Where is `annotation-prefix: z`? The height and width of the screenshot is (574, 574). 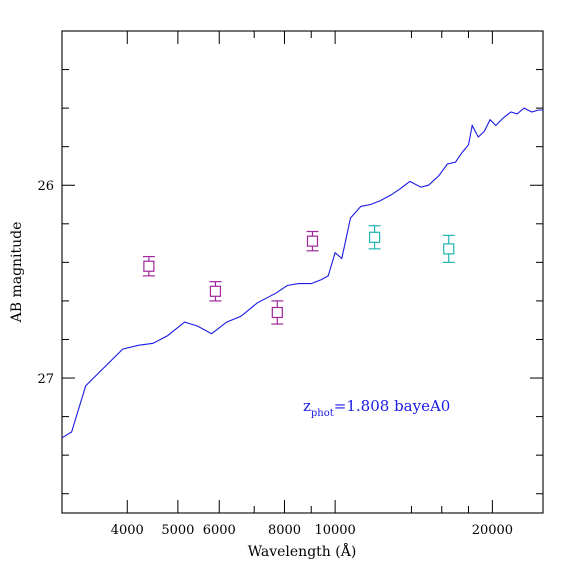 annotation-prefix: z is located at coordinates (307, 406).